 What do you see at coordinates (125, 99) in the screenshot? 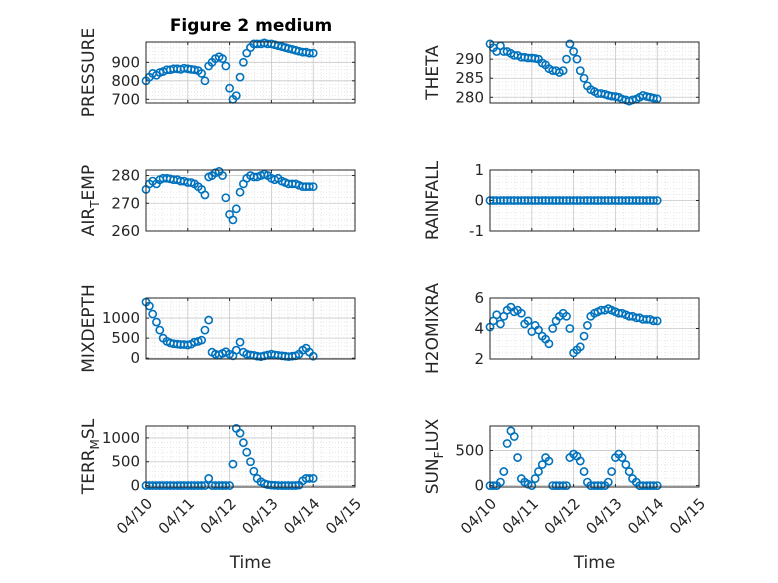
I see `y-tick-label: 700` at bounding box center [125, 99].